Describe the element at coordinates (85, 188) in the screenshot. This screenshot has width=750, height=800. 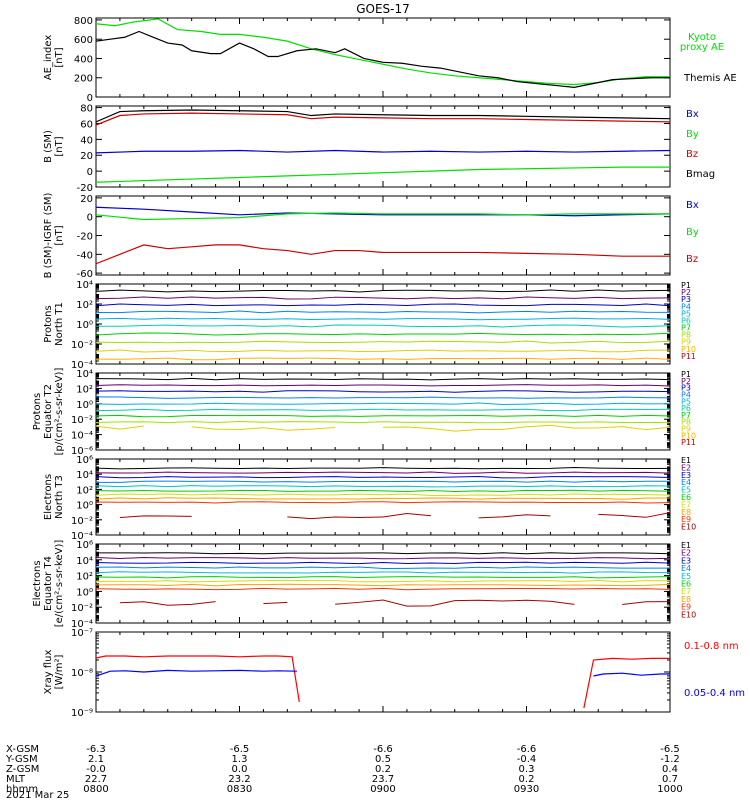
I see `y-tick-label: -20` at that location.